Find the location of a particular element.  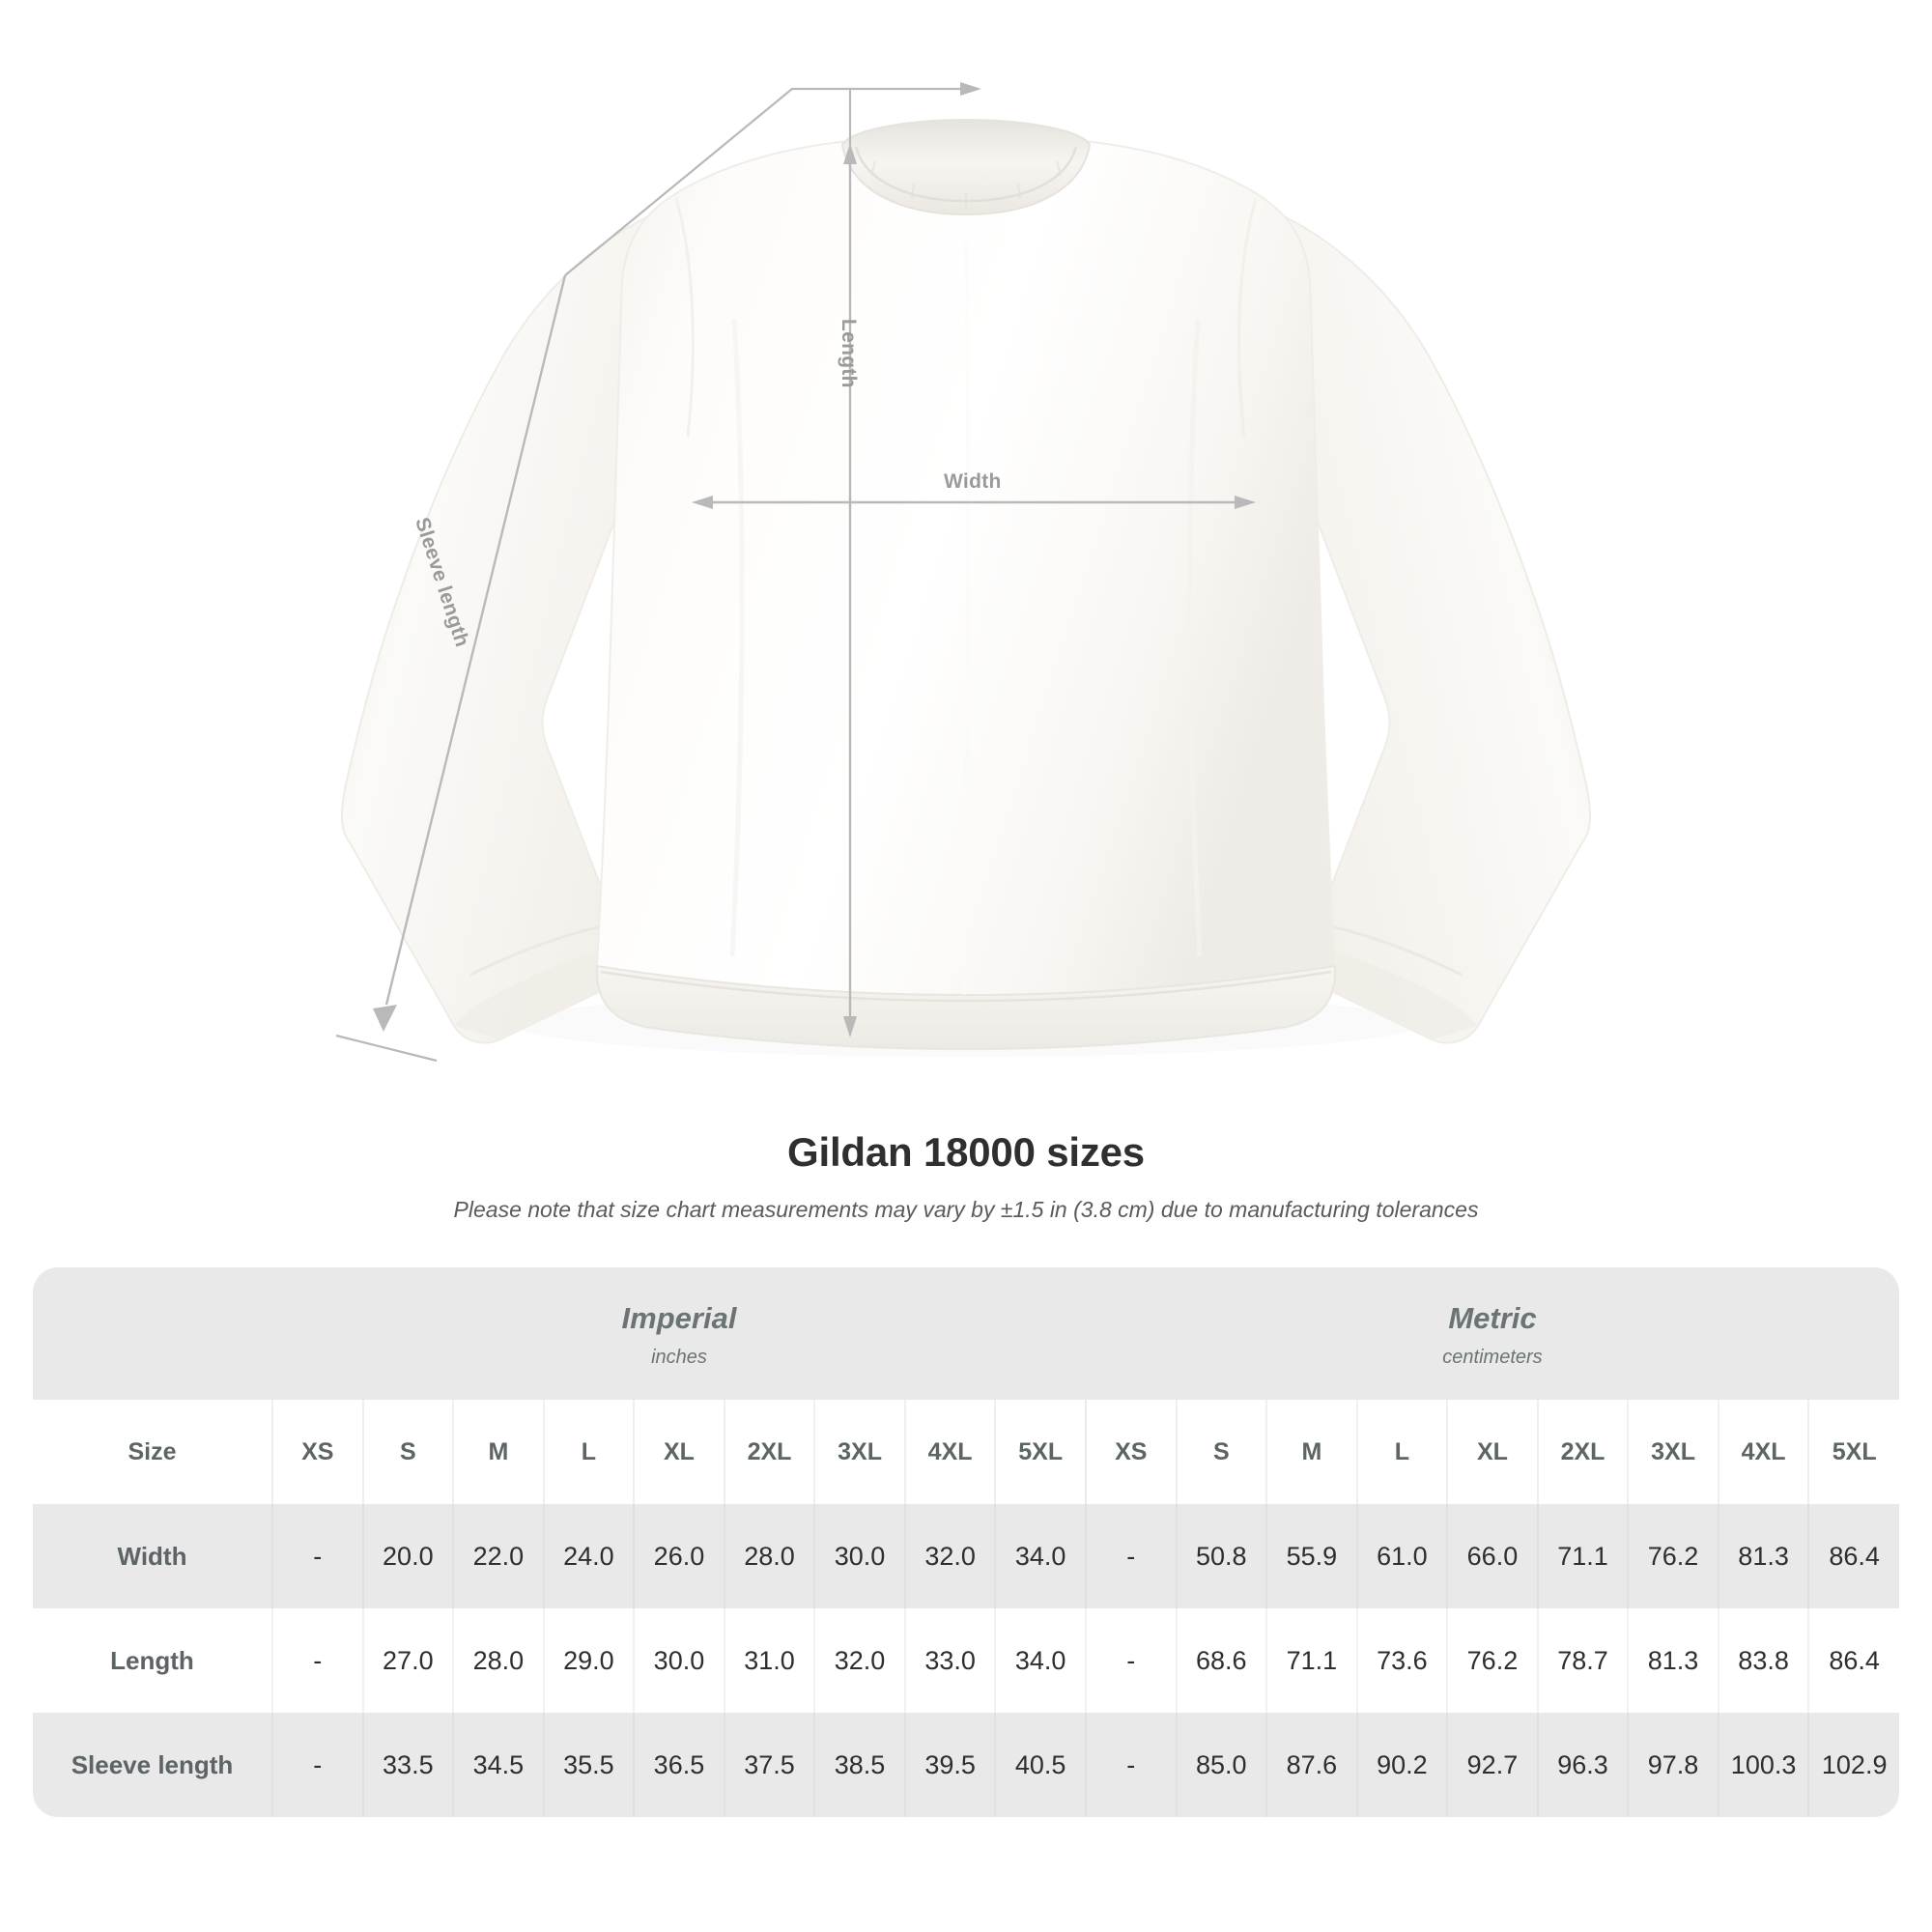

measurement-cell: 87.6 is located at coordinates (1311, 1765).